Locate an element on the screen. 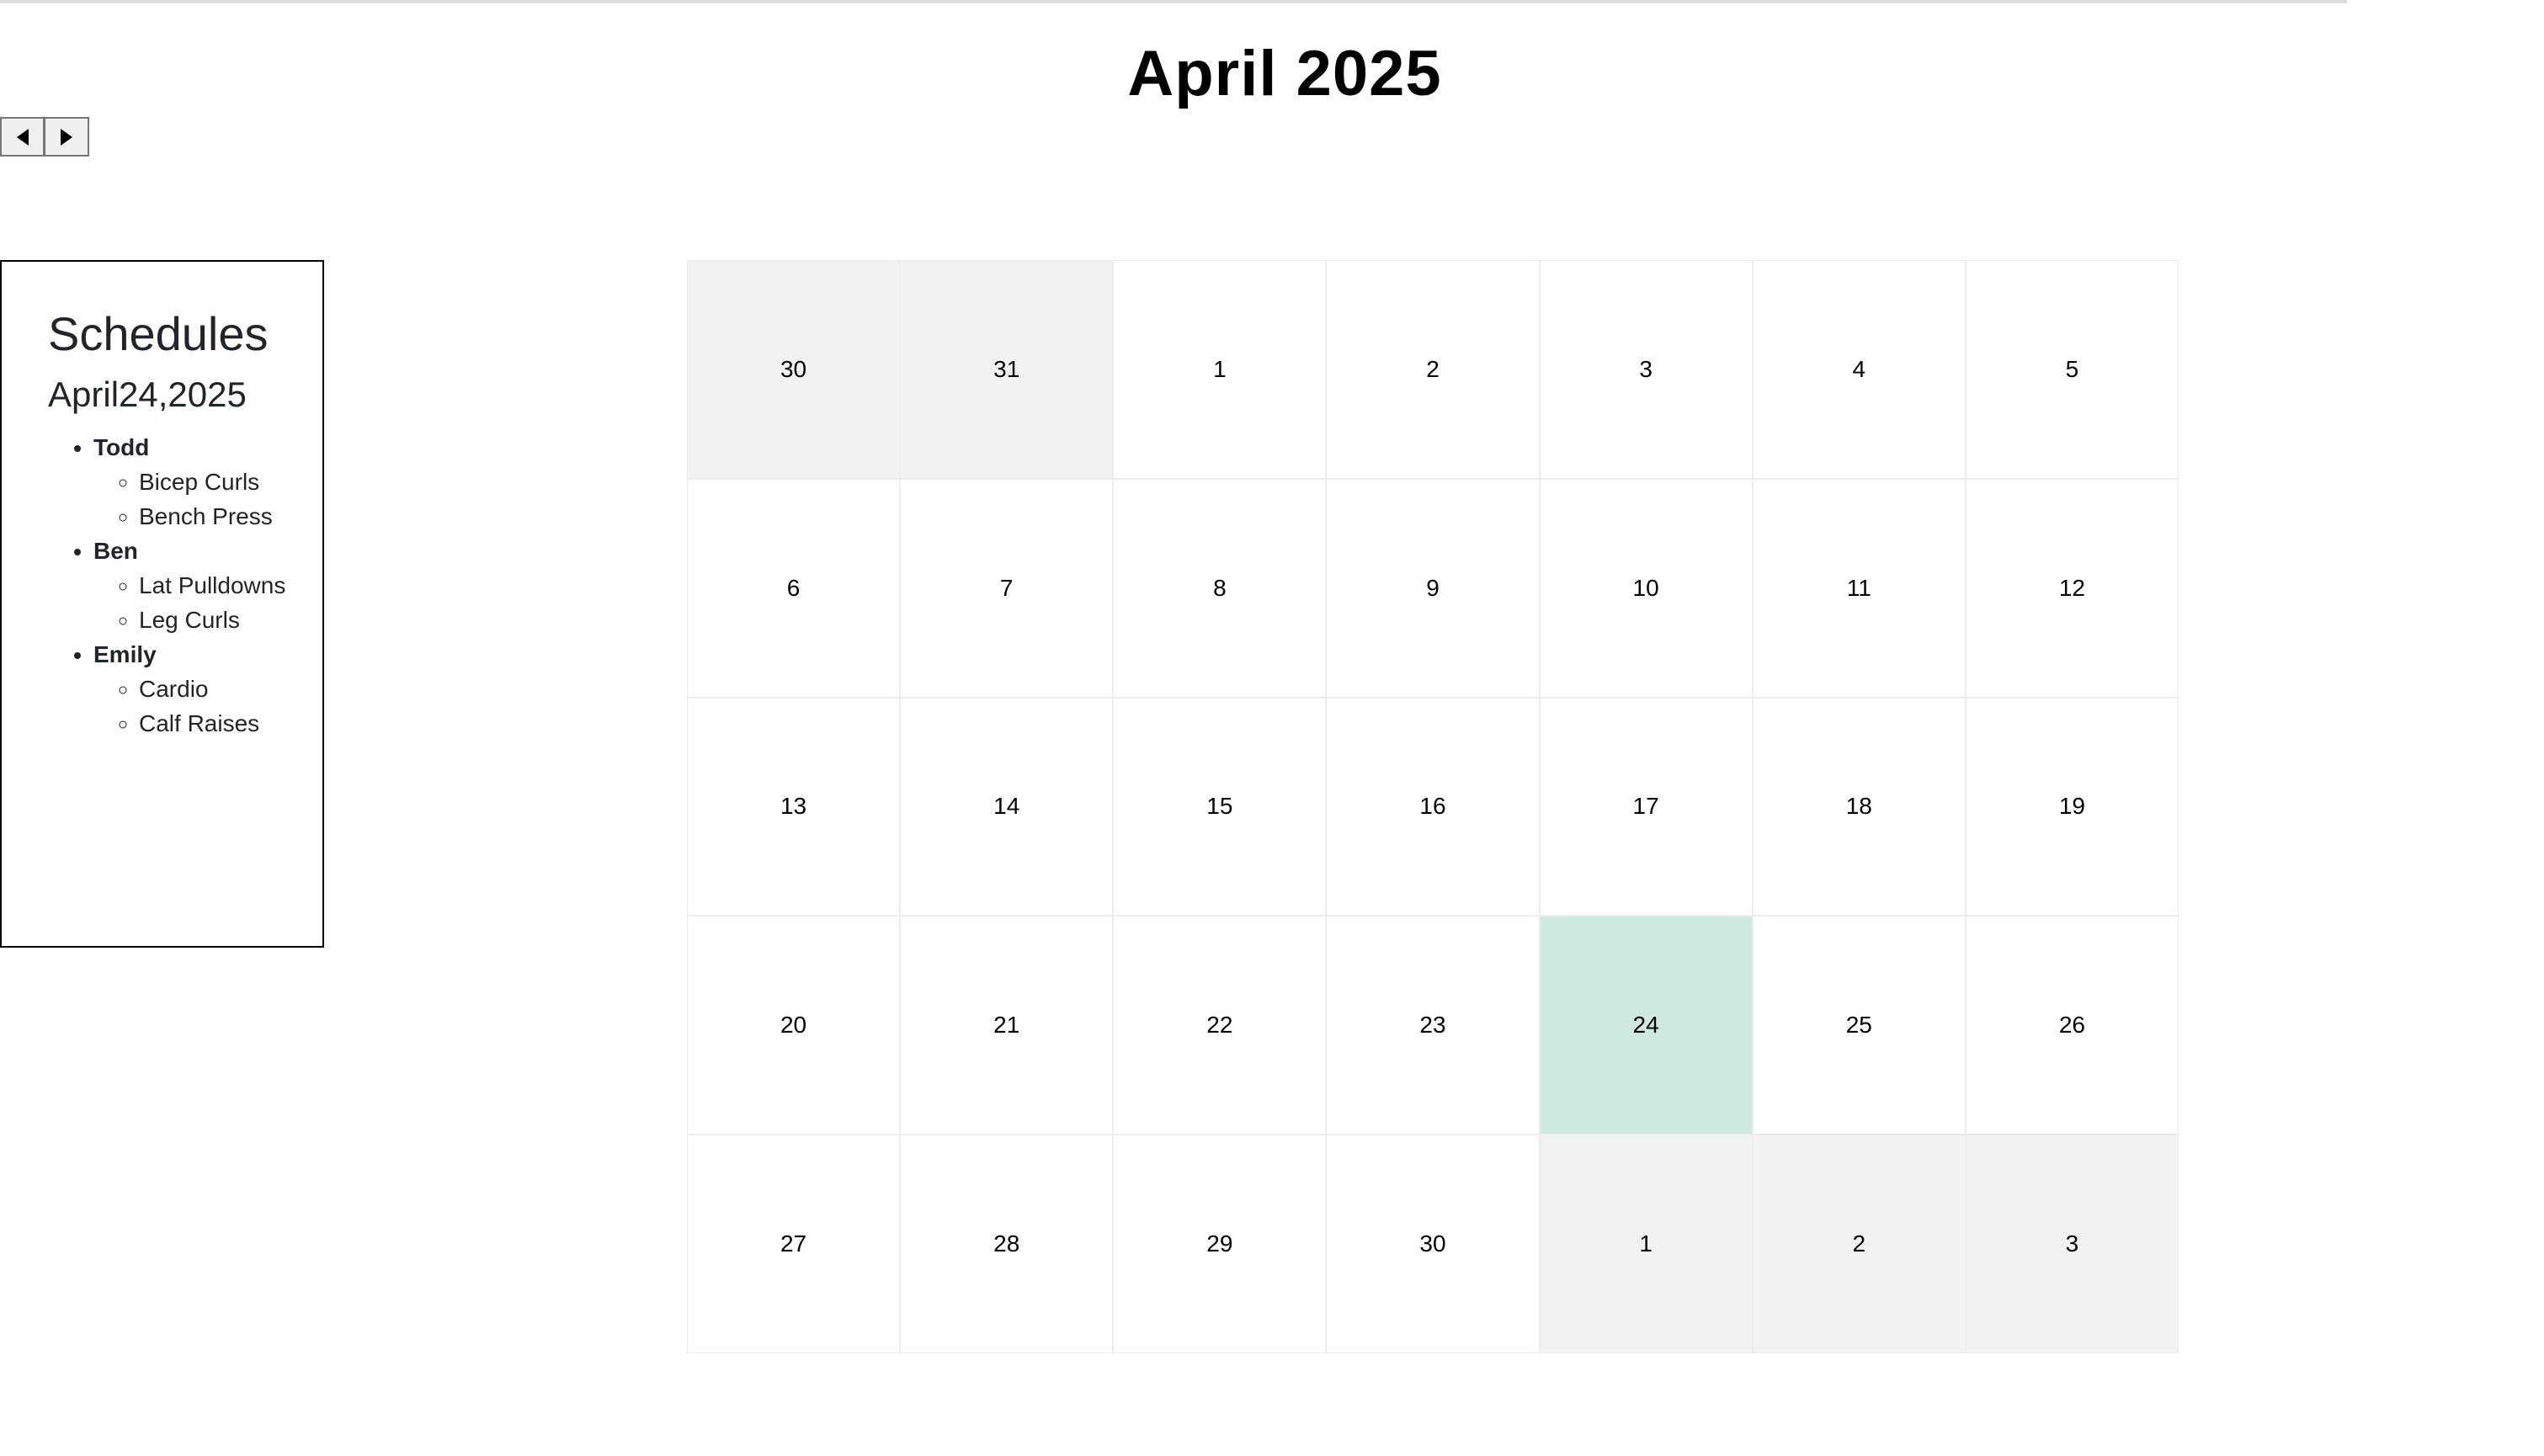 The width and height of the screenshot is (2544, 1456). calendar-day: 5 is located at coordinates (2072, 369).